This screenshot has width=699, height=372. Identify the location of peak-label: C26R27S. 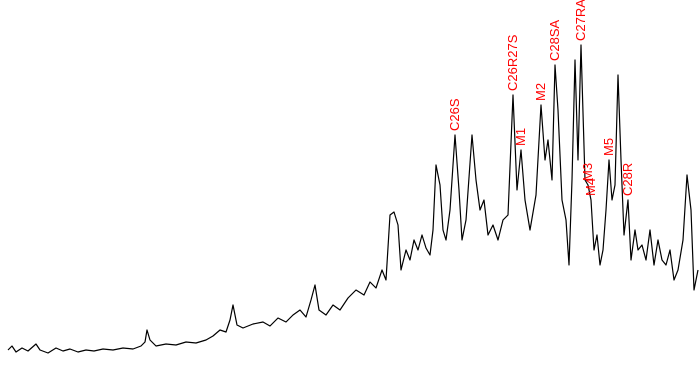
(512, 62).